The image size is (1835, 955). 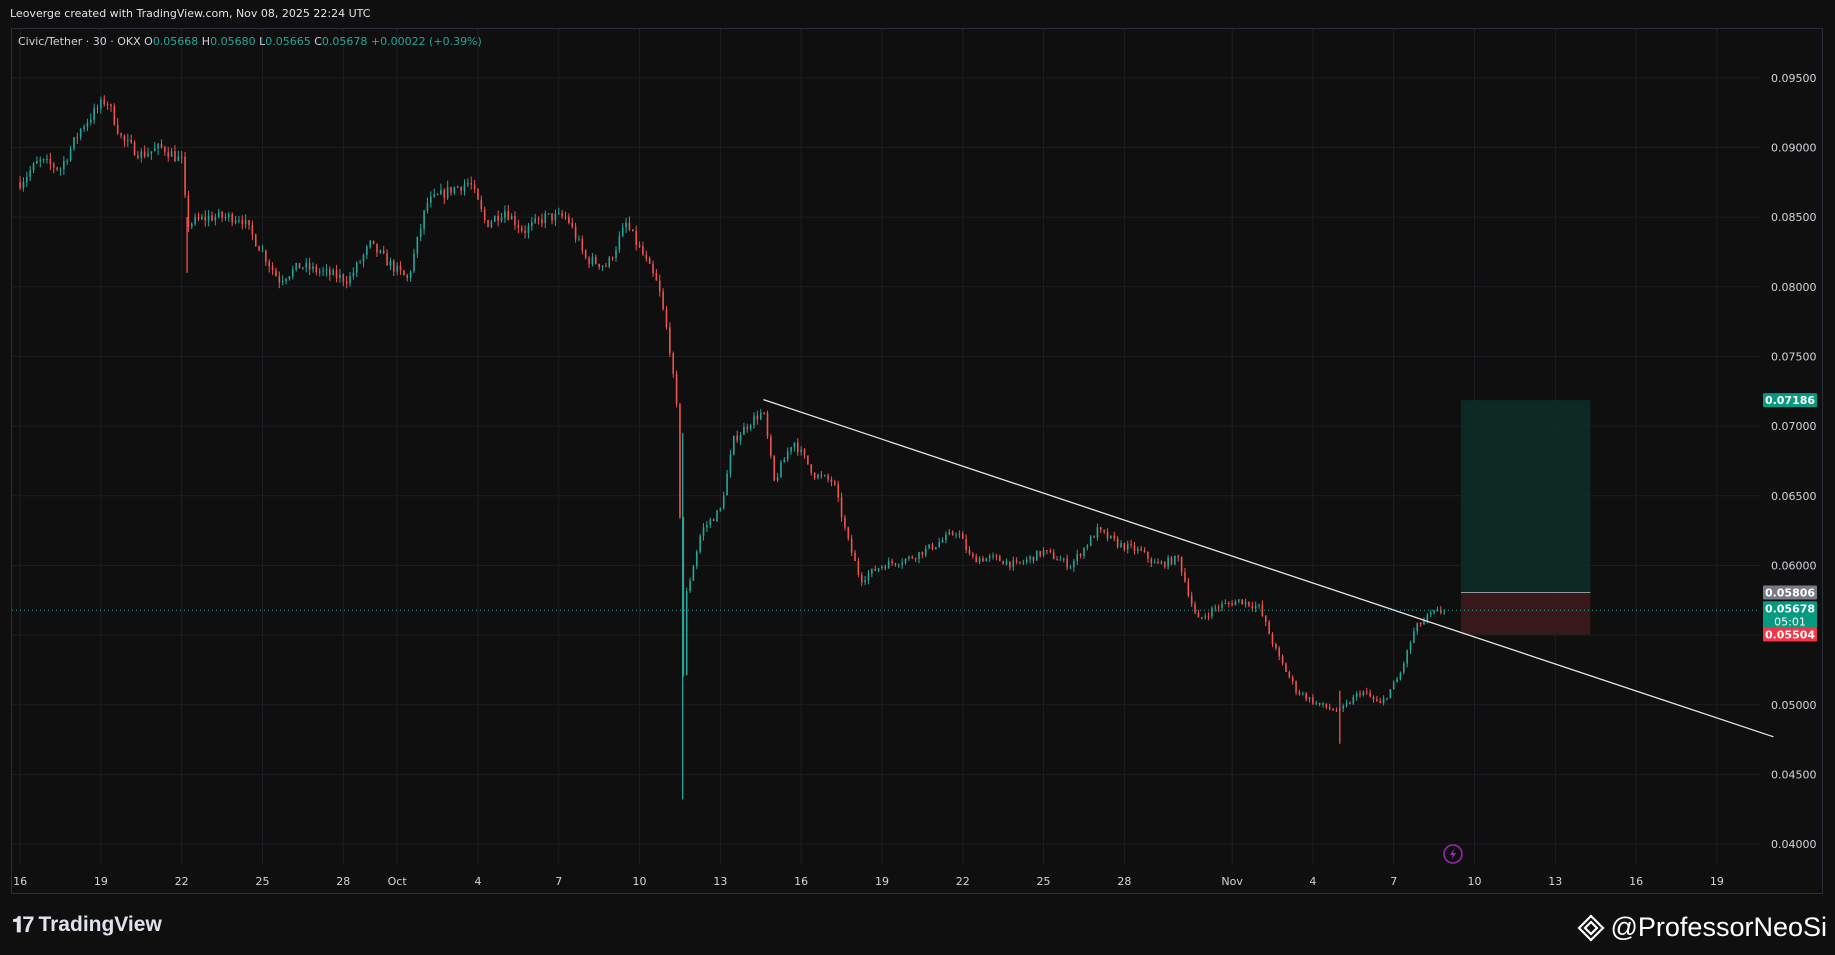 What do you see at coordinates (87, 924) in the screenshot?
I see `tradingview-logo: 𝟏7 TradingView` at bounding box center [87, 924].